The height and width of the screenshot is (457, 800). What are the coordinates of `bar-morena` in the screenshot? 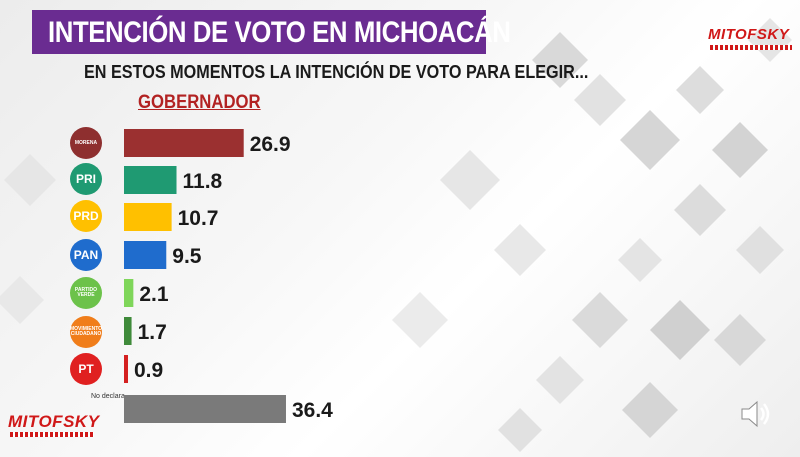 It's located at (184, 143).